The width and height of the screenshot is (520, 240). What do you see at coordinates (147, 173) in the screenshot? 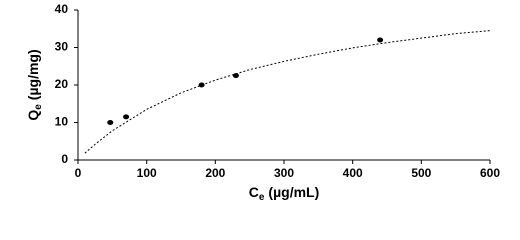
I see `x-tick-label: 100` at bounding box center [147, 173].